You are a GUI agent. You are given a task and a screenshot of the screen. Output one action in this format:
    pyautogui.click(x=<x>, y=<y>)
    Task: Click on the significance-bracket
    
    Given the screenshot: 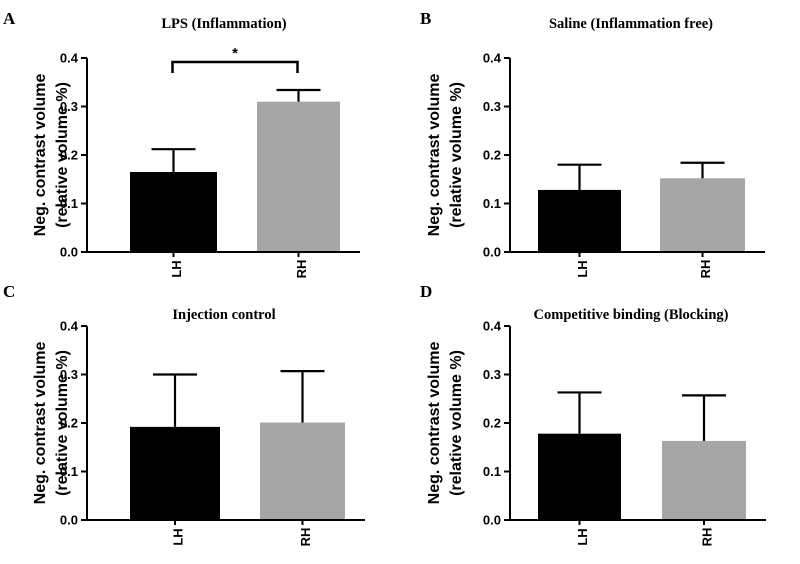 What is the action you would take?
    pyautogui.click(x=235, y=66)
    